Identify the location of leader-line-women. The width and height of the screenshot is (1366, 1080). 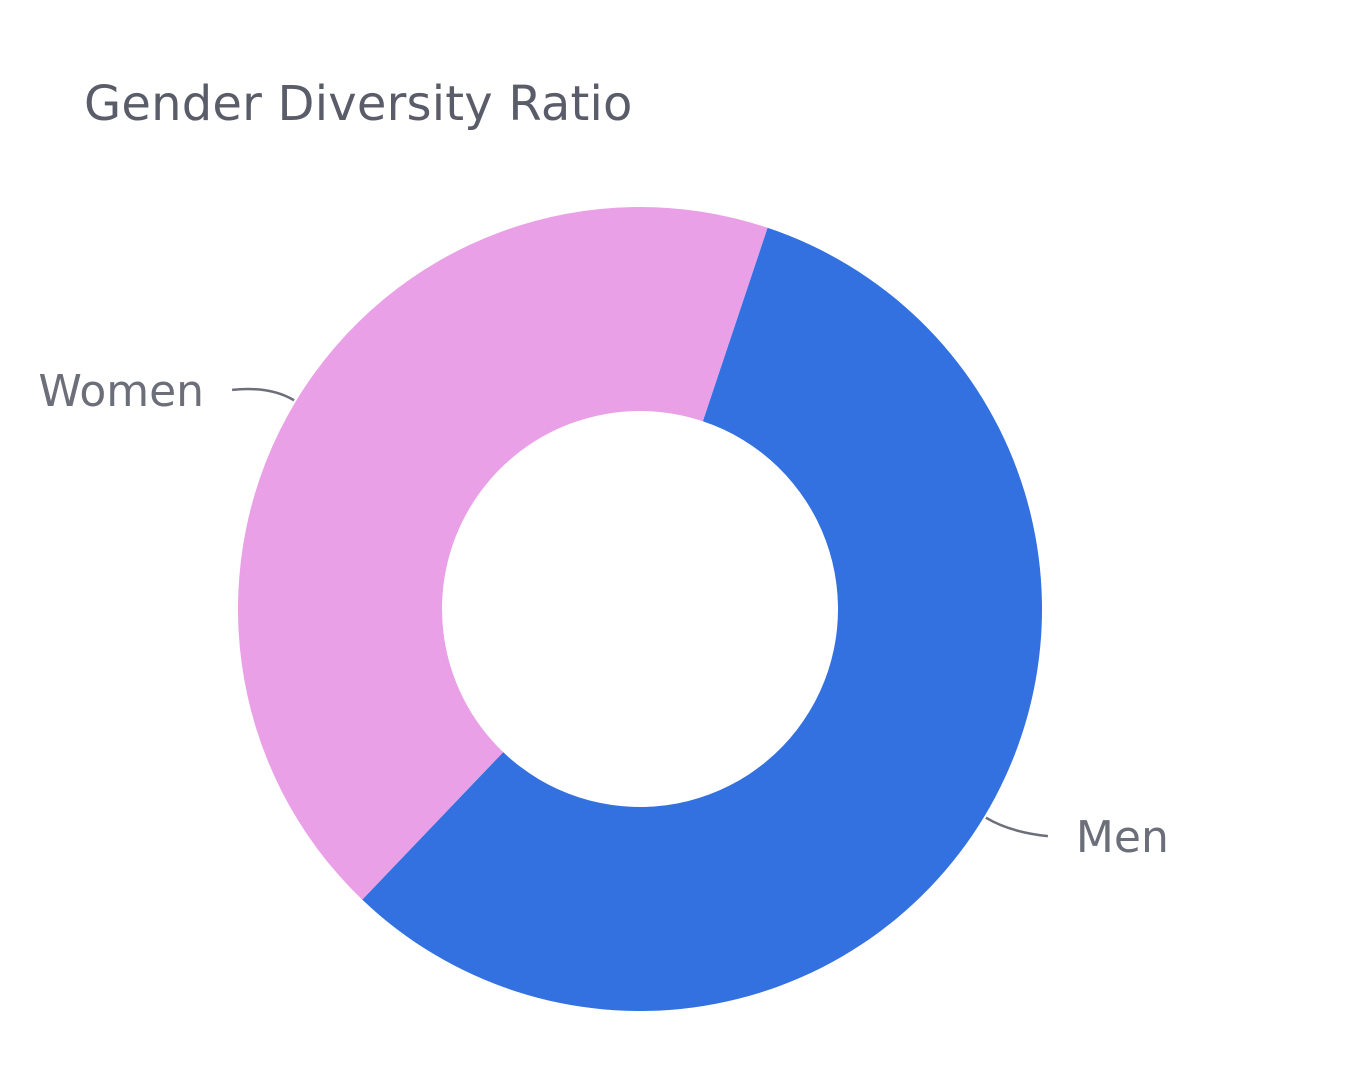
(263, 394).